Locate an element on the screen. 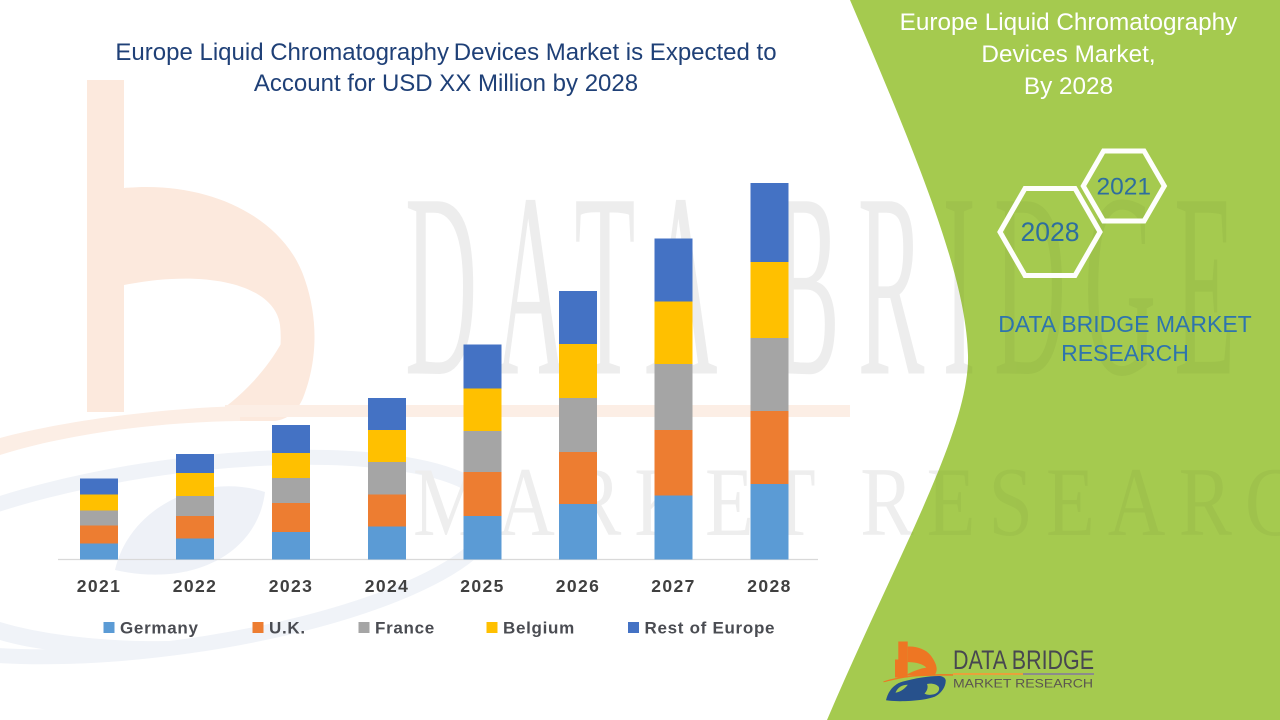 This screenshot has height=720, width=1280. svg-text: 2023 is located at coordinates (291, 586).